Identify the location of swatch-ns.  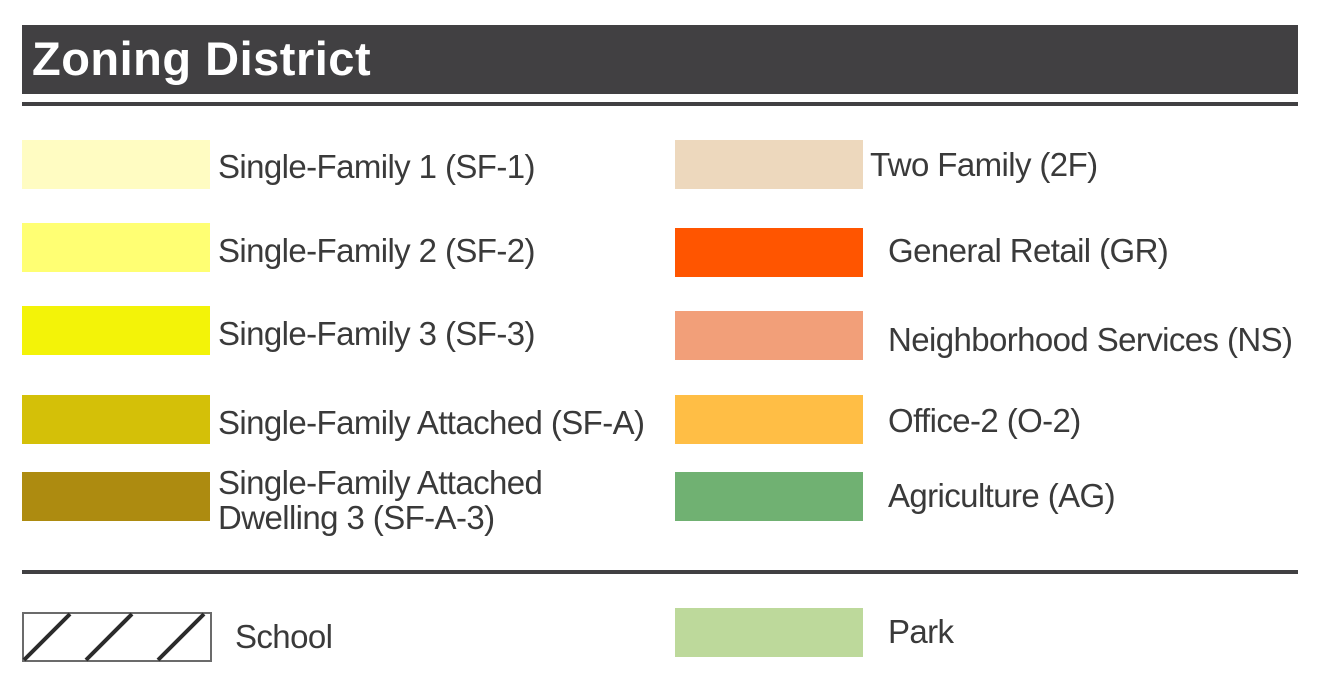
(769, 335).